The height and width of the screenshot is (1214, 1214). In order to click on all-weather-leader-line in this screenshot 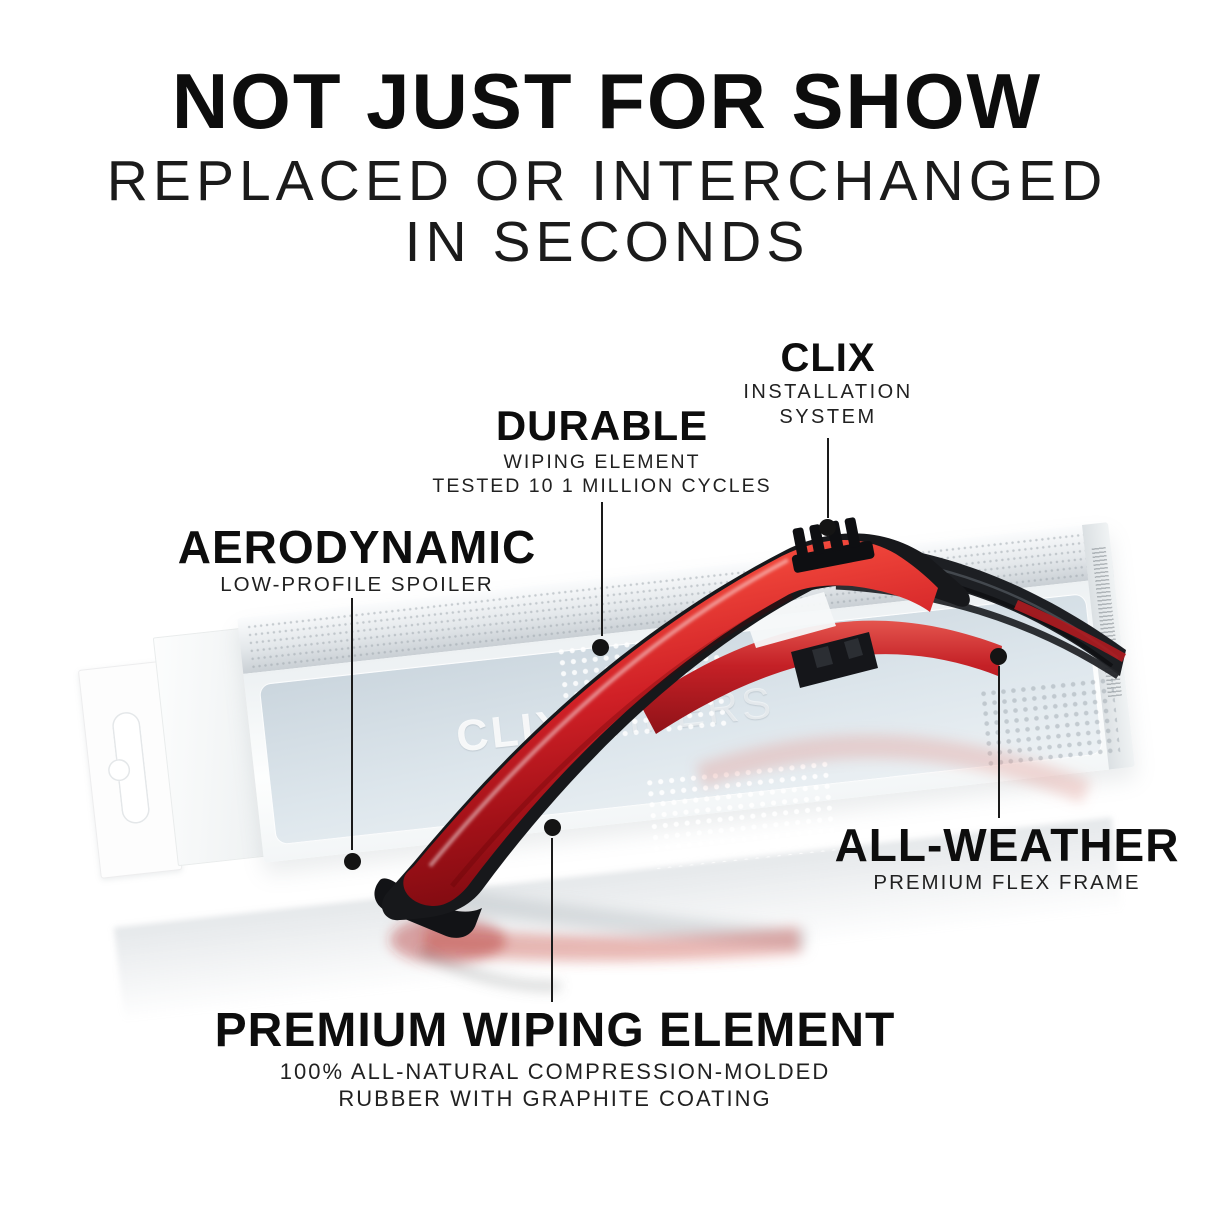, I will do `click(999, 742)`.